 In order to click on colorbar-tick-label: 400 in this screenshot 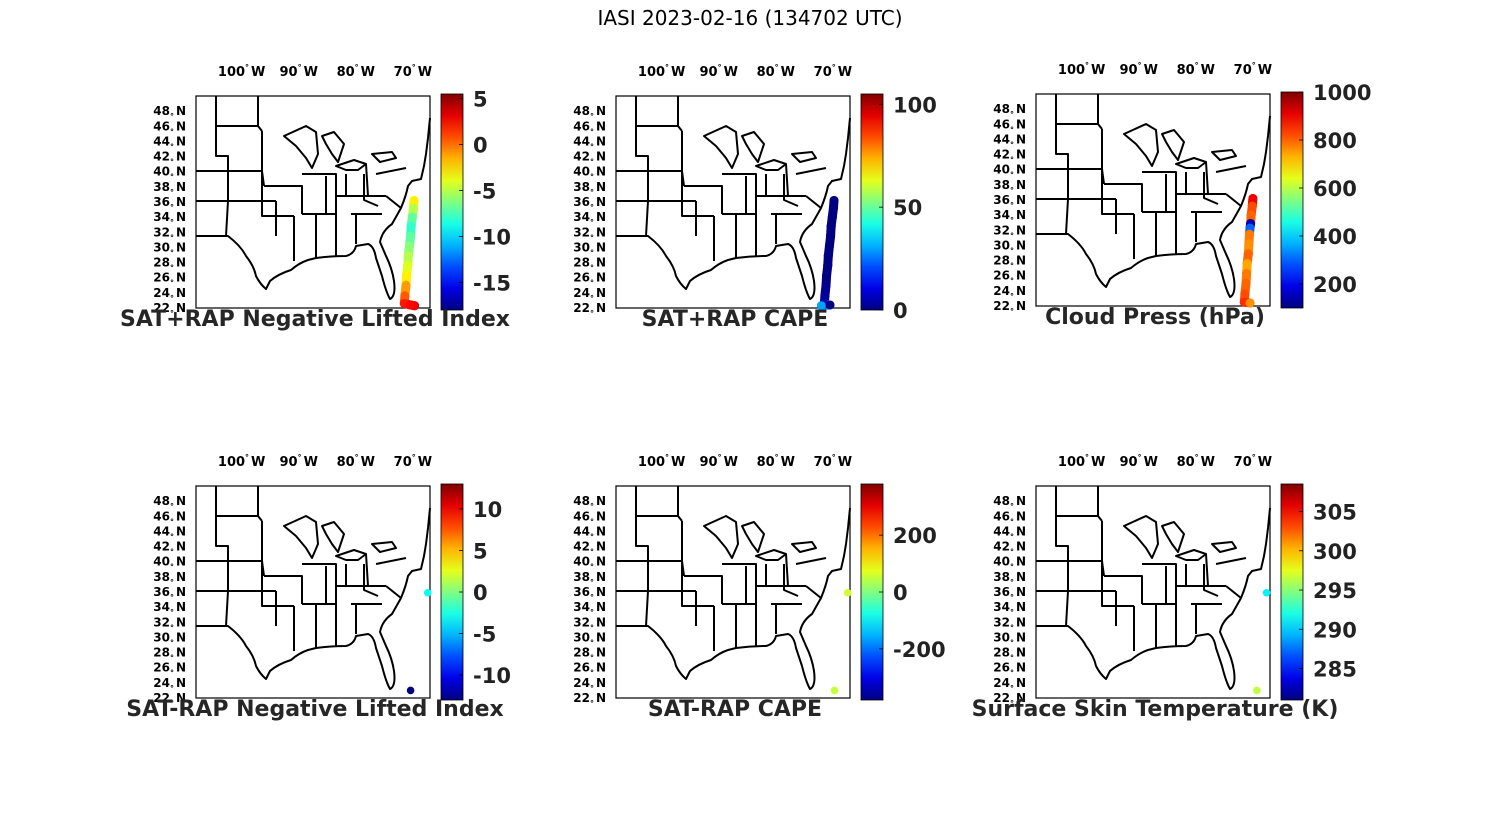, I will do `click(1335, 237)`.